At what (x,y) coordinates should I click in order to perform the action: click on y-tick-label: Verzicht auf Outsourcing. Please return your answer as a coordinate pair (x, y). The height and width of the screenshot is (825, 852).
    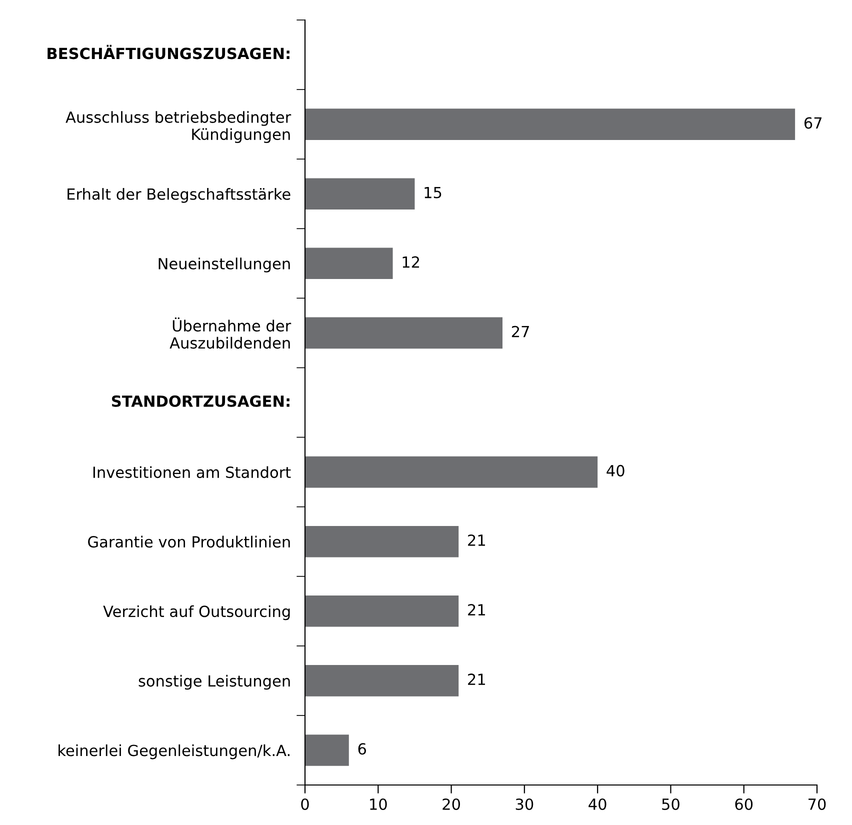
    Looking at the image, I should click on (196, 612).